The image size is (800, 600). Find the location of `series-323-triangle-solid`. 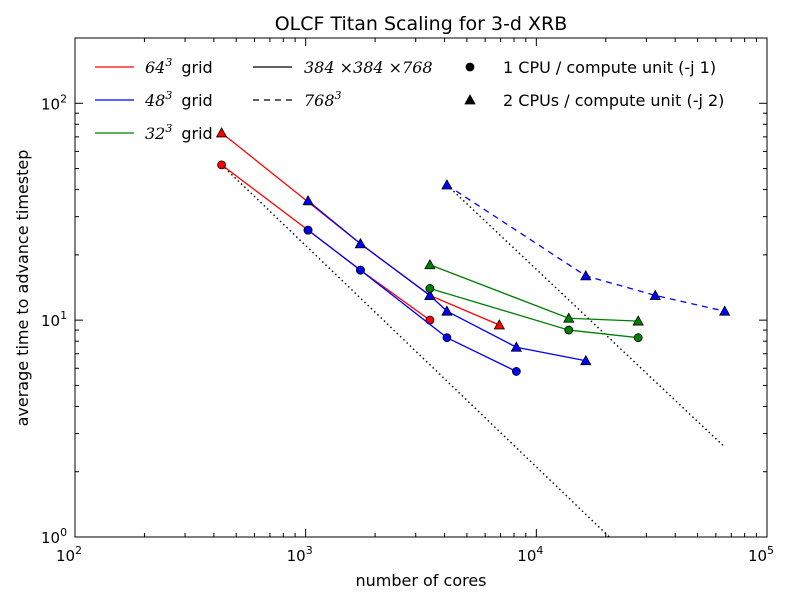

series-323-triangle-solid is located at coordinates (534, 292).